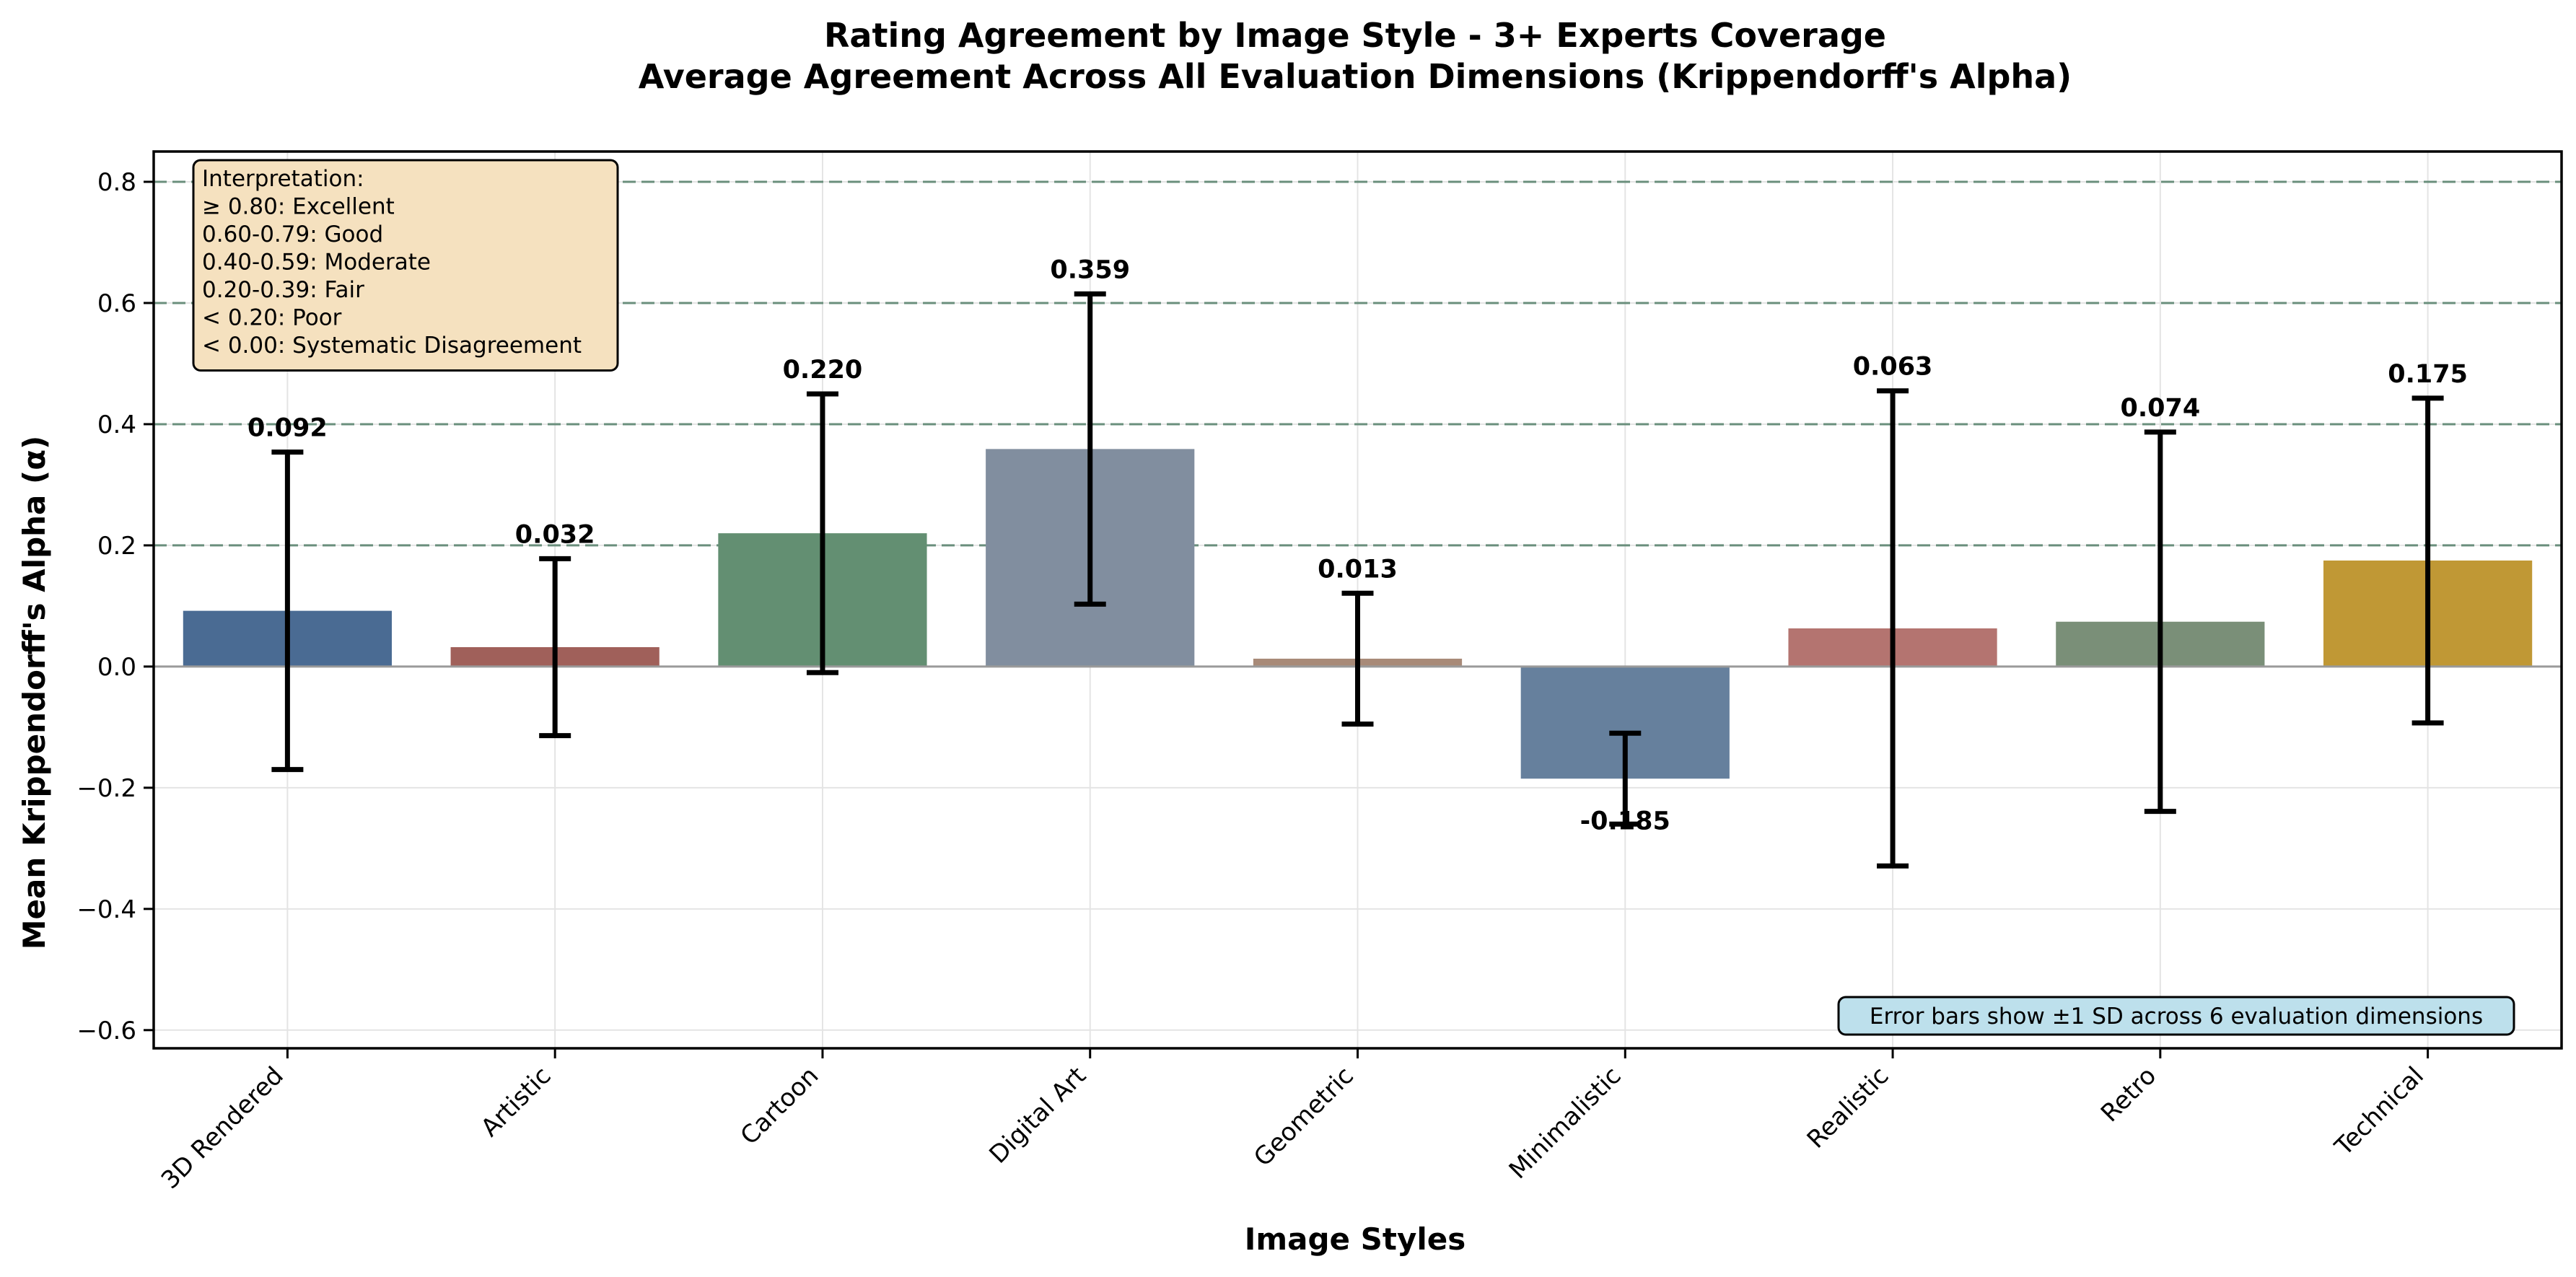 The image size is (2576, 1277). Describe the element at coordinates (116, 425) in the screenshot. I see `y-tick-label: 0.4` at that location.